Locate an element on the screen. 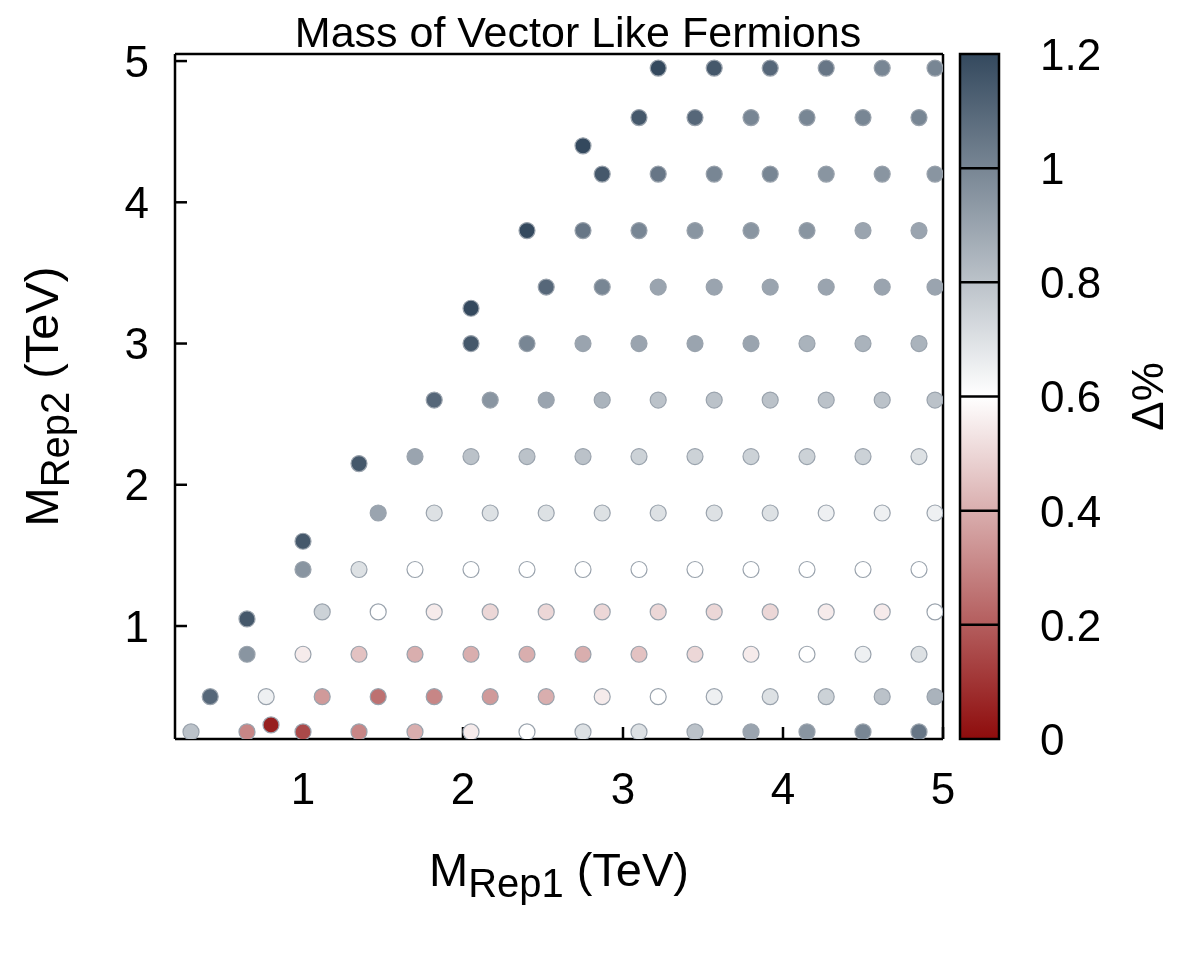 This screenshot has width=1200, height=960. y-tick-label: 2 is located at coordinates (136, 485).